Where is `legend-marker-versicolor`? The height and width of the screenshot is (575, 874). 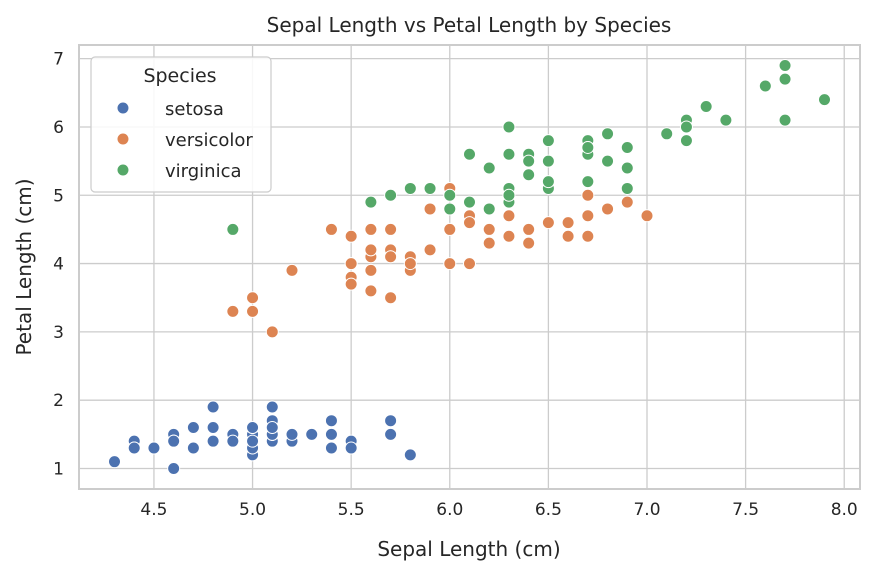
legend-marker-versicolor is located at coordinates (123, 139).